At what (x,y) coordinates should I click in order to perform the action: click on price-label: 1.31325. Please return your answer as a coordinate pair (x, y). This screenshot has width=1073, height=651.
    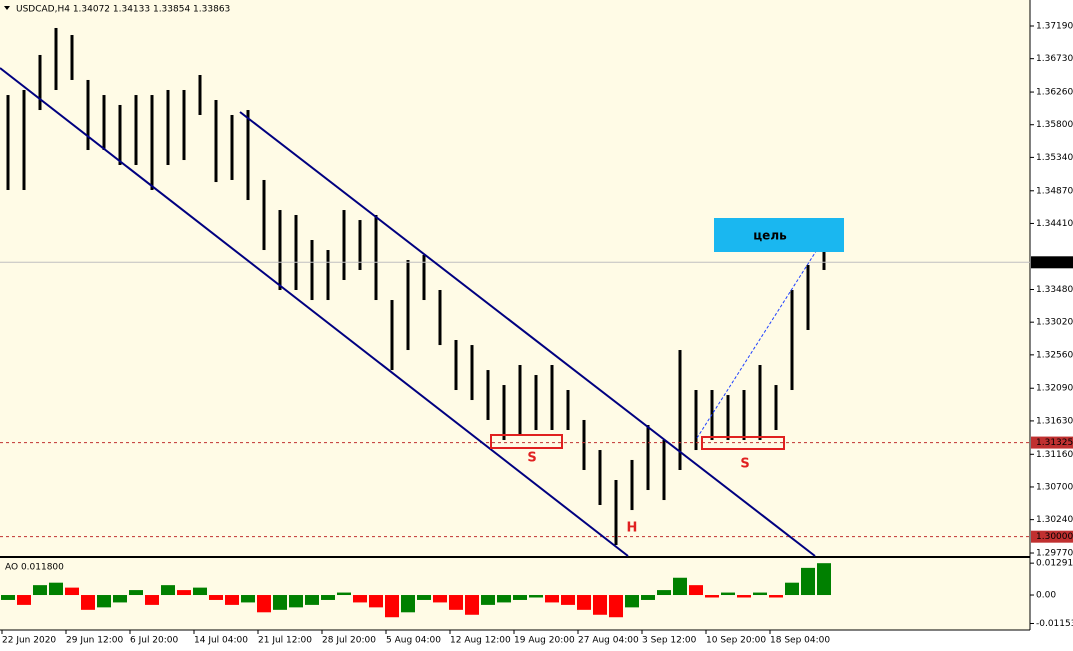
    Looking at the image, I should click on (1054, 443).